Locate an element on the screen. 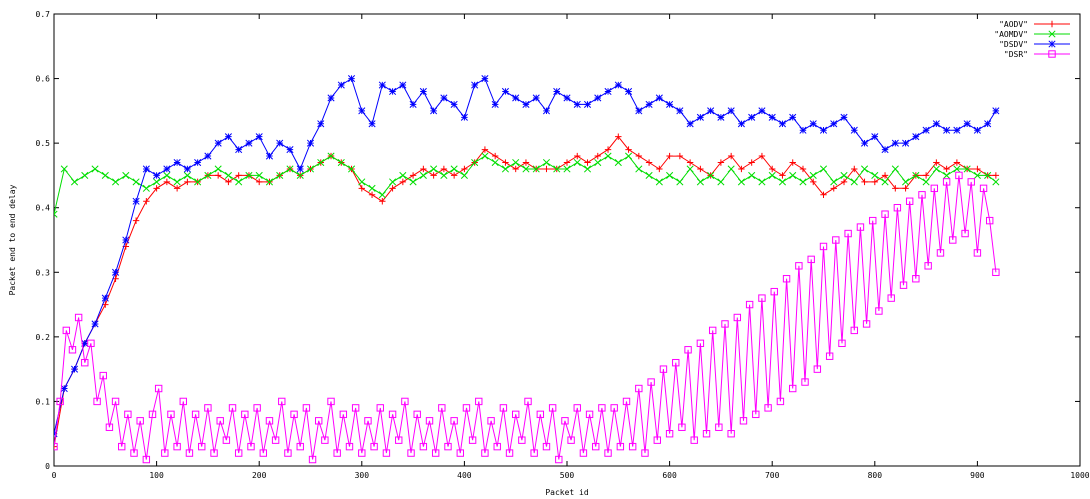 This screenshot has width=1090, height=499. x-tick-label: 900 is located at coordinates (977, 475).